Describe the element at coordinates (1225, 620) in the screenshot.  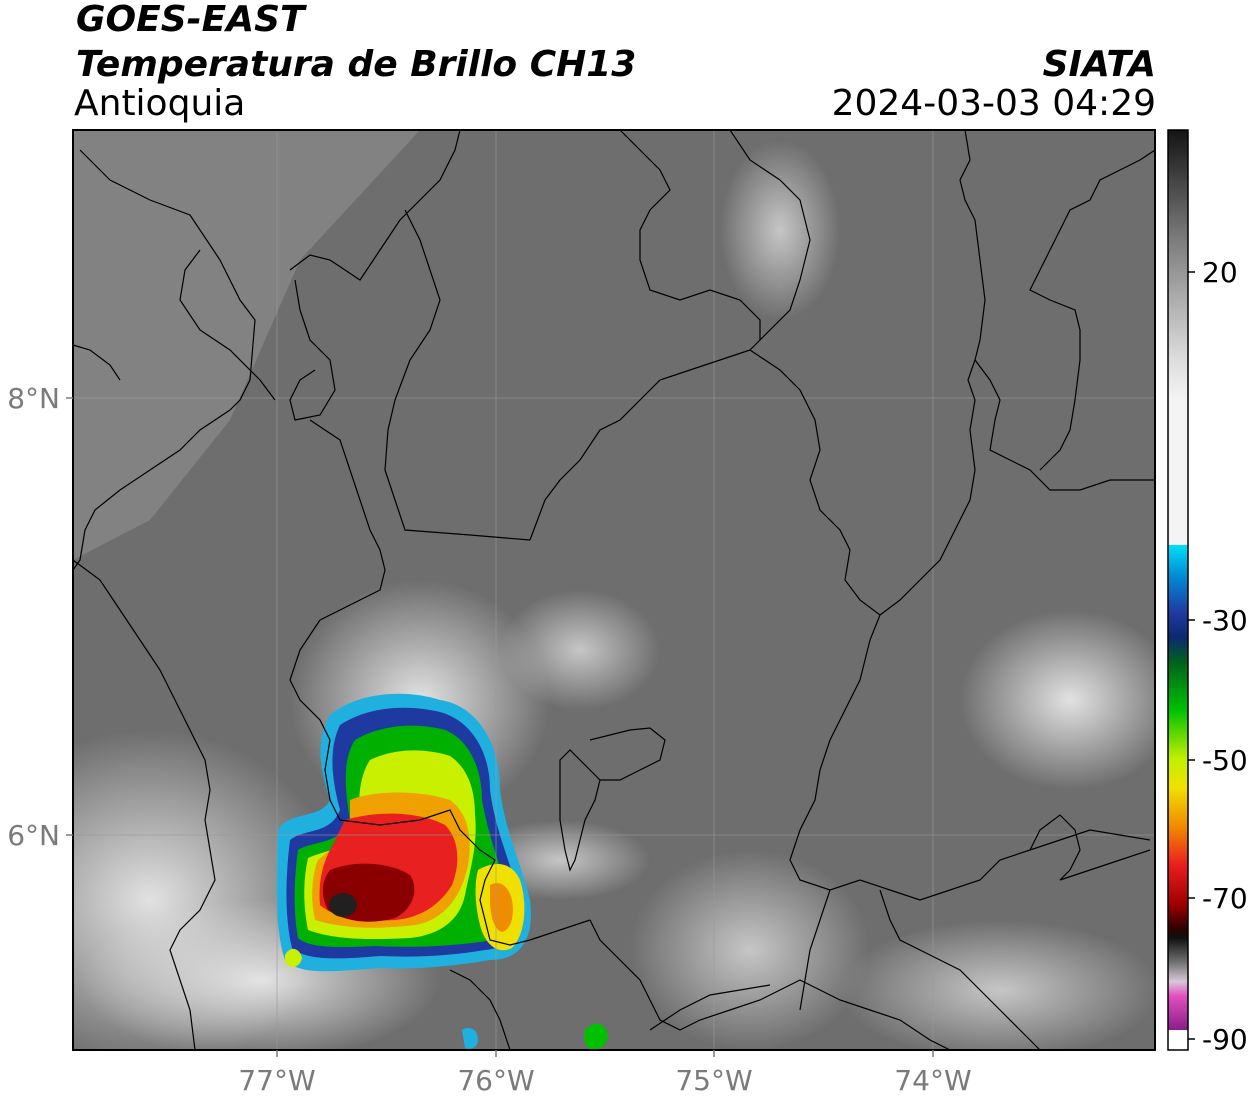
I see `colorbar-label-minus30: -30` at that location.